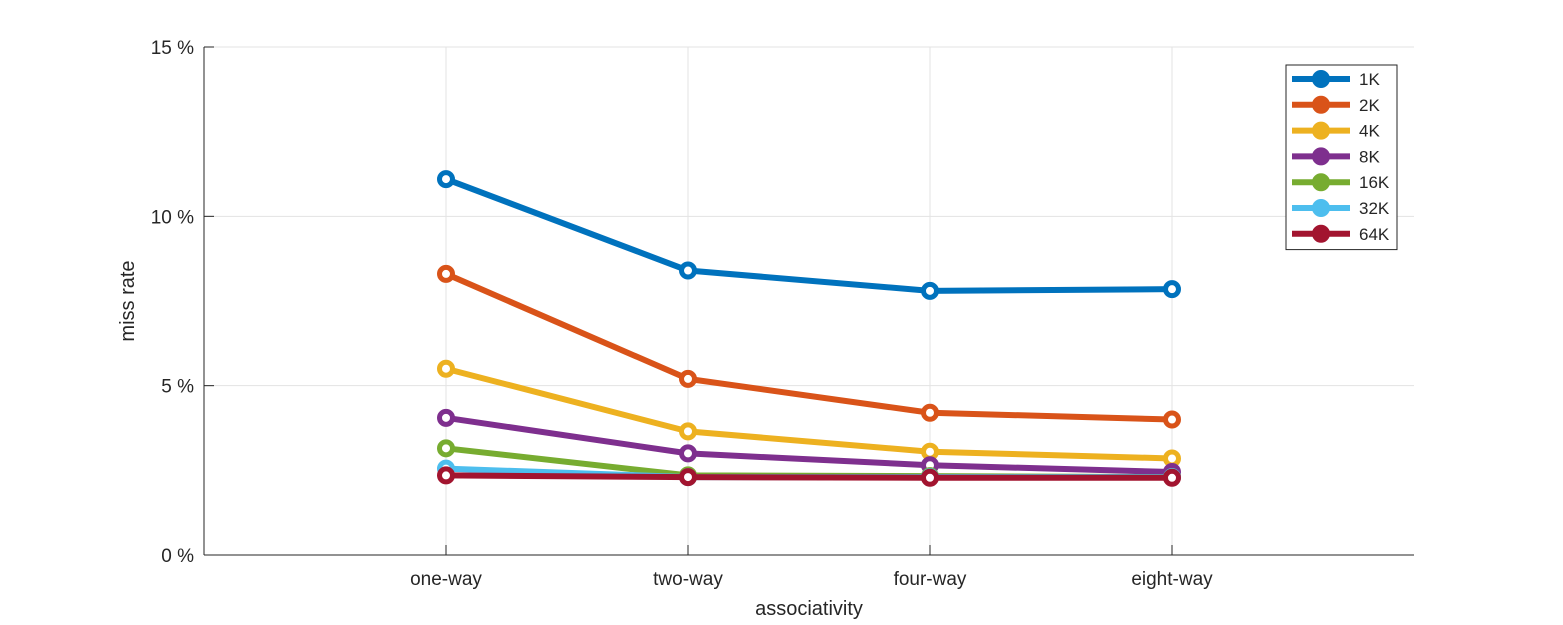 The height and width of the screenshot is (625, 1563). What do you see at coordinates (128, 300) in the screenshot?
I see `y-axis-title: miss rate` at bounding box center [128, 300].